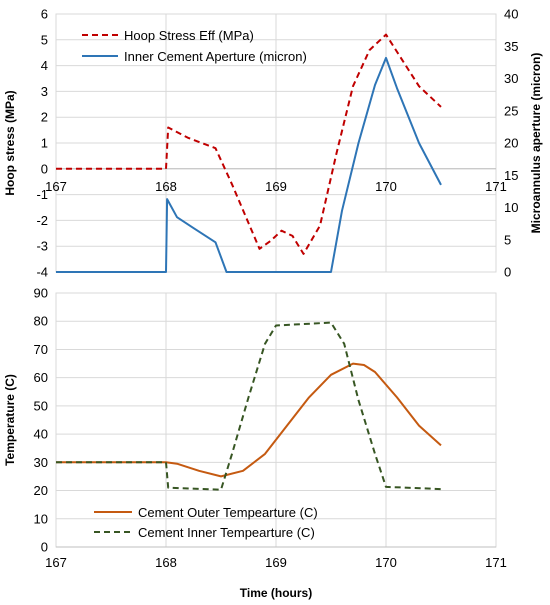 The width and height of the screenshot is (550, 605). I want to click on legend-label-outer: Cement Outer Tempearture (C), so click(228, 512).